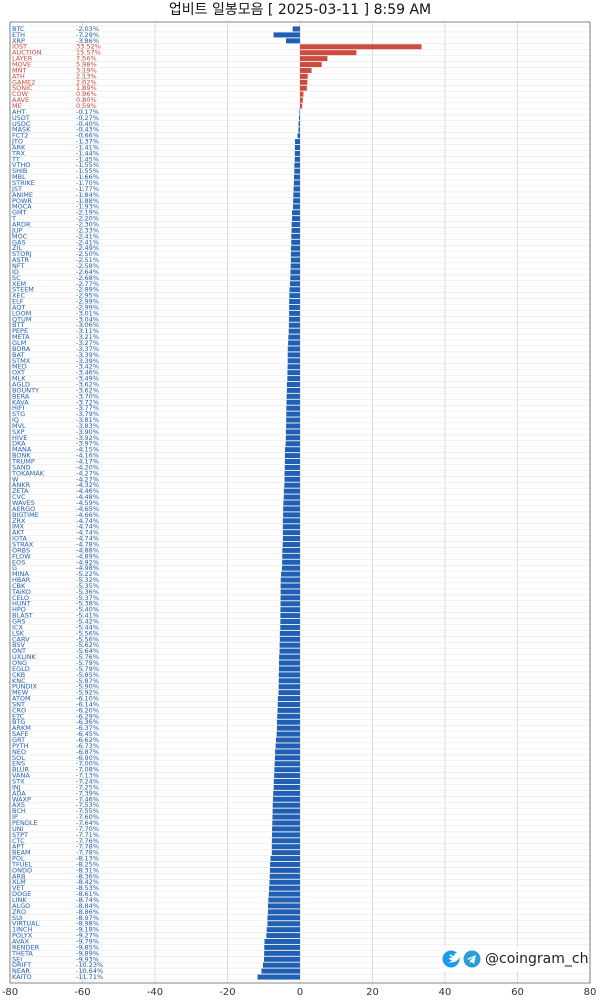 The width and height of the screenshot is (600, 1000). I want to click on value-label: -4.92%, so click(87, 562).